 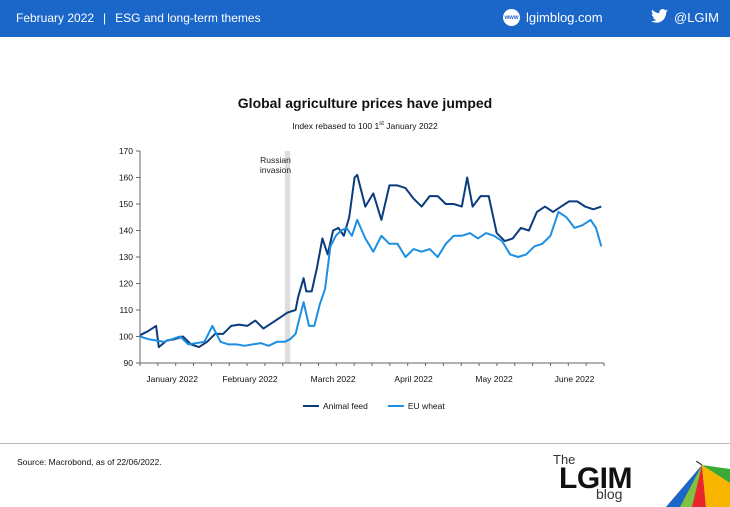 What do you see at coordinates (564, 17) in the screenshot?
I see `website-label: lgimblog.com` at bounding box center [564, 17].